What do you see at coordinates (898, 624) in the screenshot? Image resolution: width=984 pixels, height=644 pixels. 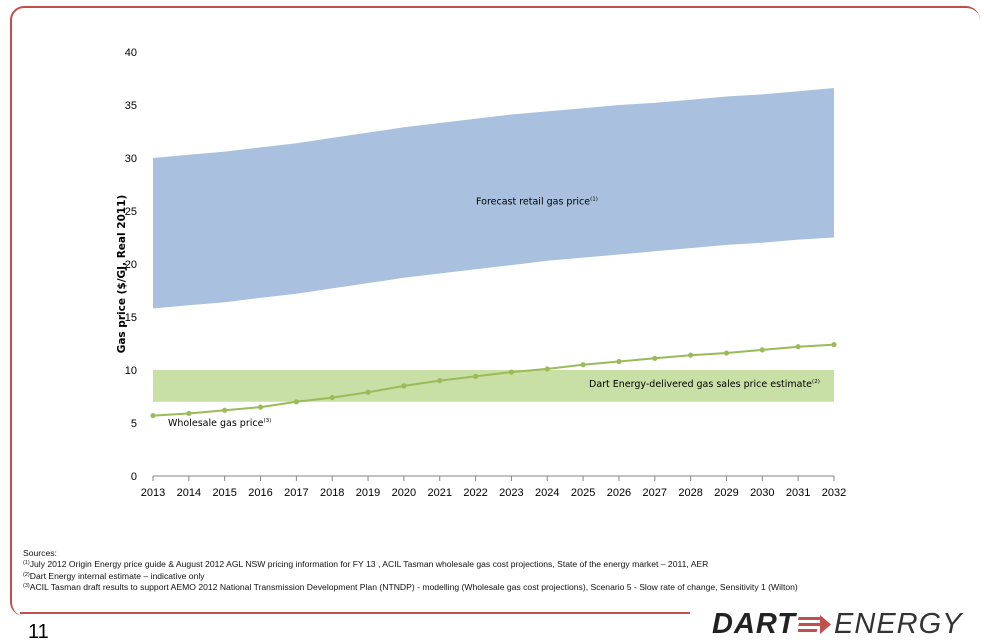 I see `logo-text-energy: ENERGY` at bounding box center [898, 624].